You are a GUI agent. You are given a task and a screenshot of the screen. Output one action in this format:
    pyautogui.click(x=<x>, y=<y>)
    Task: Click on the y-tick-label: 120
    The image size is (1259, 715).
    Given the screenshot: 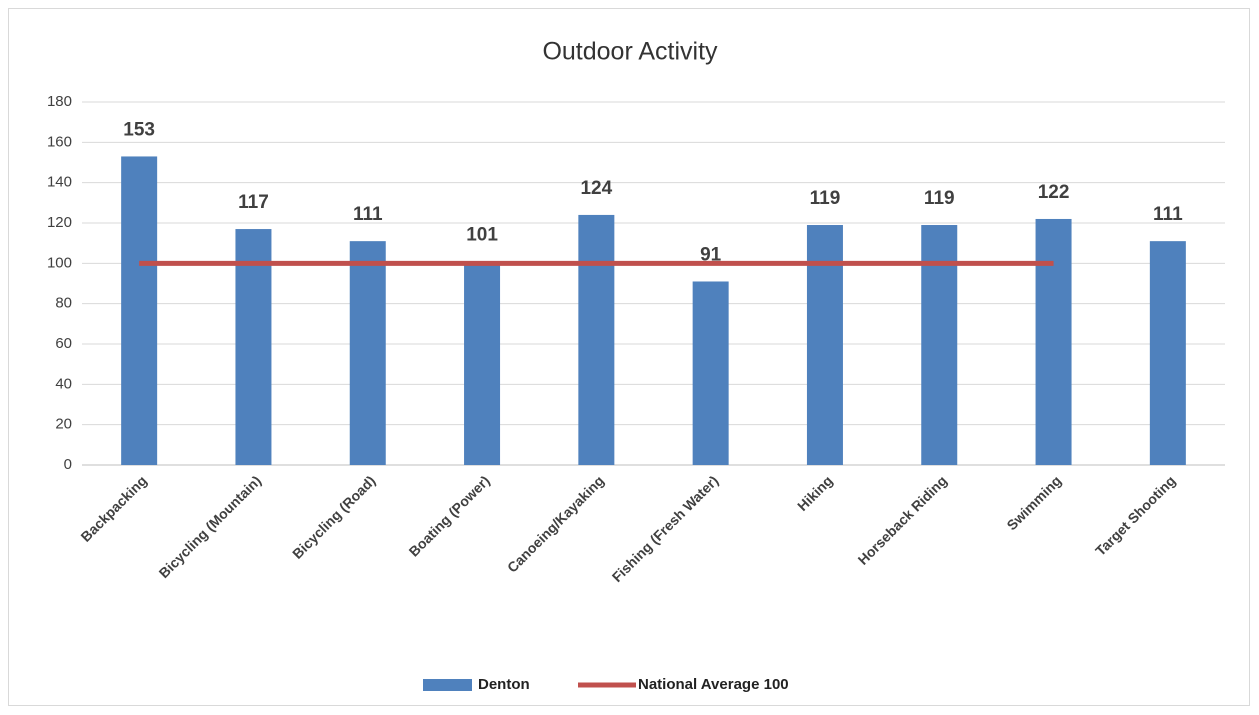 What is the action you would take?
    pyautogui.click(x=59, y=222)
    